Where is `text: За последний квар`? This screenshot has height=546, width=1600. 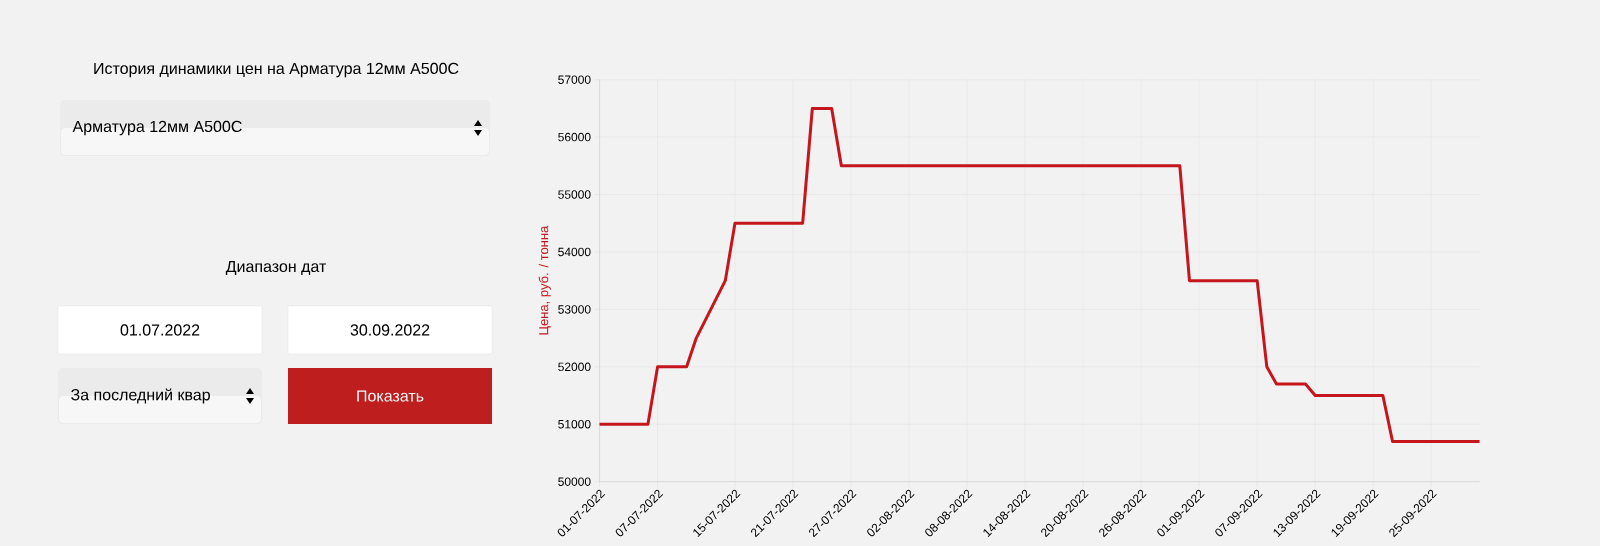 text: За последний квар is located at coordinates (140, 396).